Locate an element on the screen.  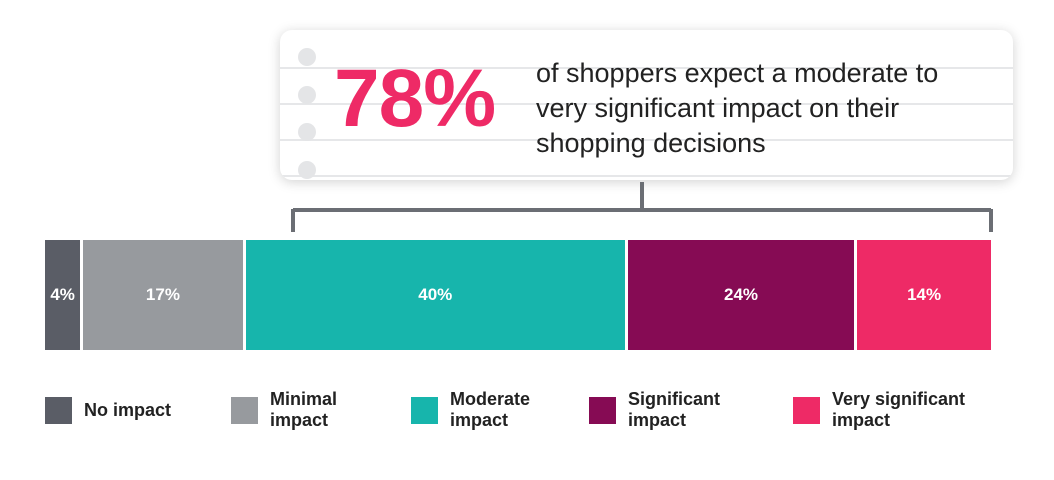
bar-segment-minimal-impact: 17% is located at coordinates (163, 295).